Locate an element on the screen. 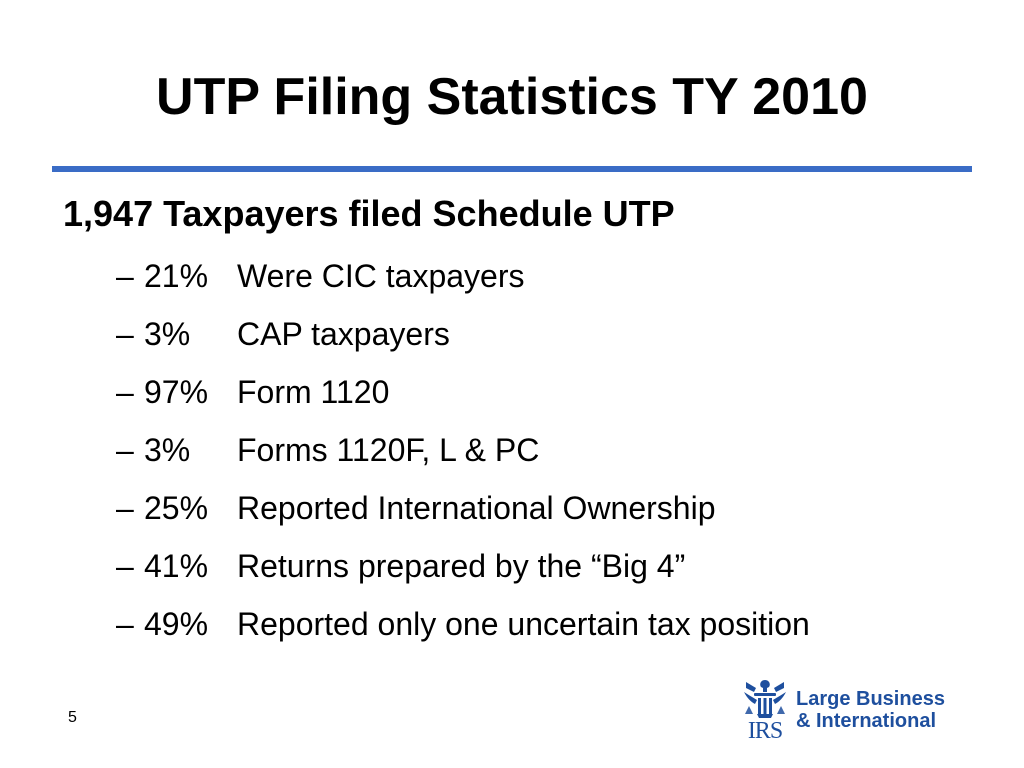  statistic-text: Returns prepared by the “Big 4” is located at coordinates (461, 566).